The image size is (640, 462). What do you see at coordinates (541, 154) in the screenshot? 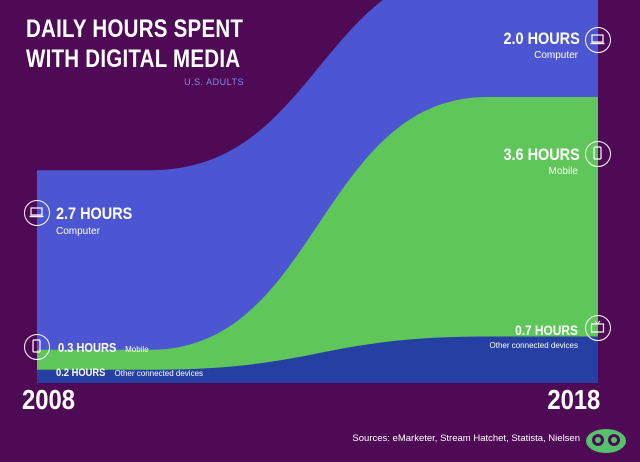
I see `mobile-2018-value: 3.6 HOURS` at bounding box center [541, 154].